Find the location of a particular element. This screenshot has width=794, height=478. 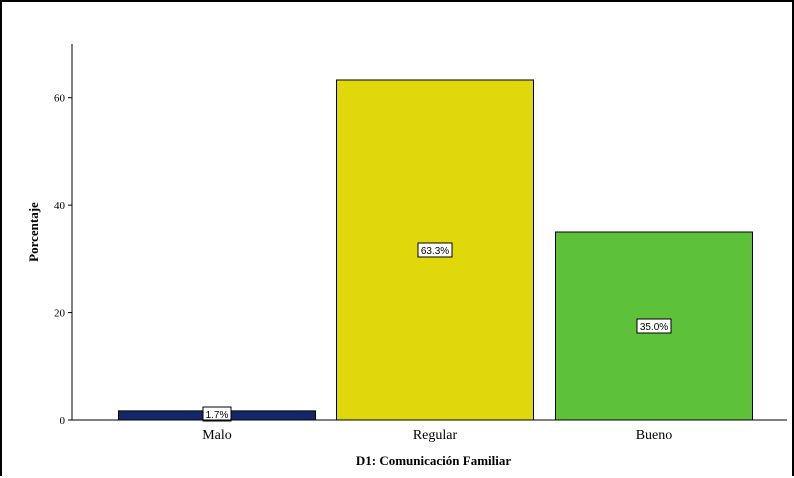

x-axis-categories: Malo Regular Bueno is located at coordinates (437, 435).